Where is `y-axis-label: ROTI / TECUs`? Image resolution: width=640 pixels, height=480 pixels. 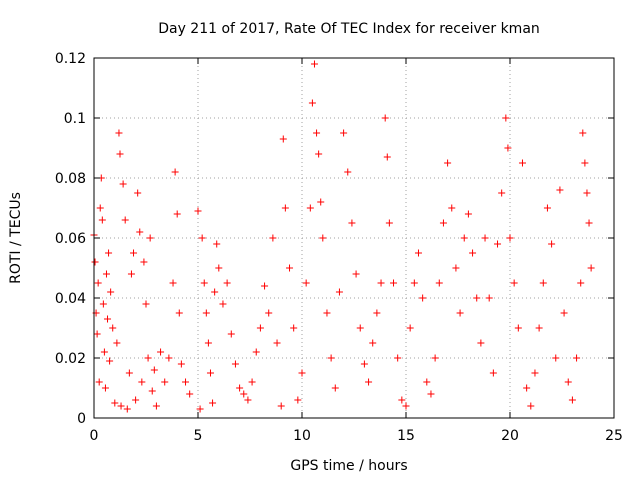 y-axis-label: ROTI / TECUs is located at coordinates (16, 238).